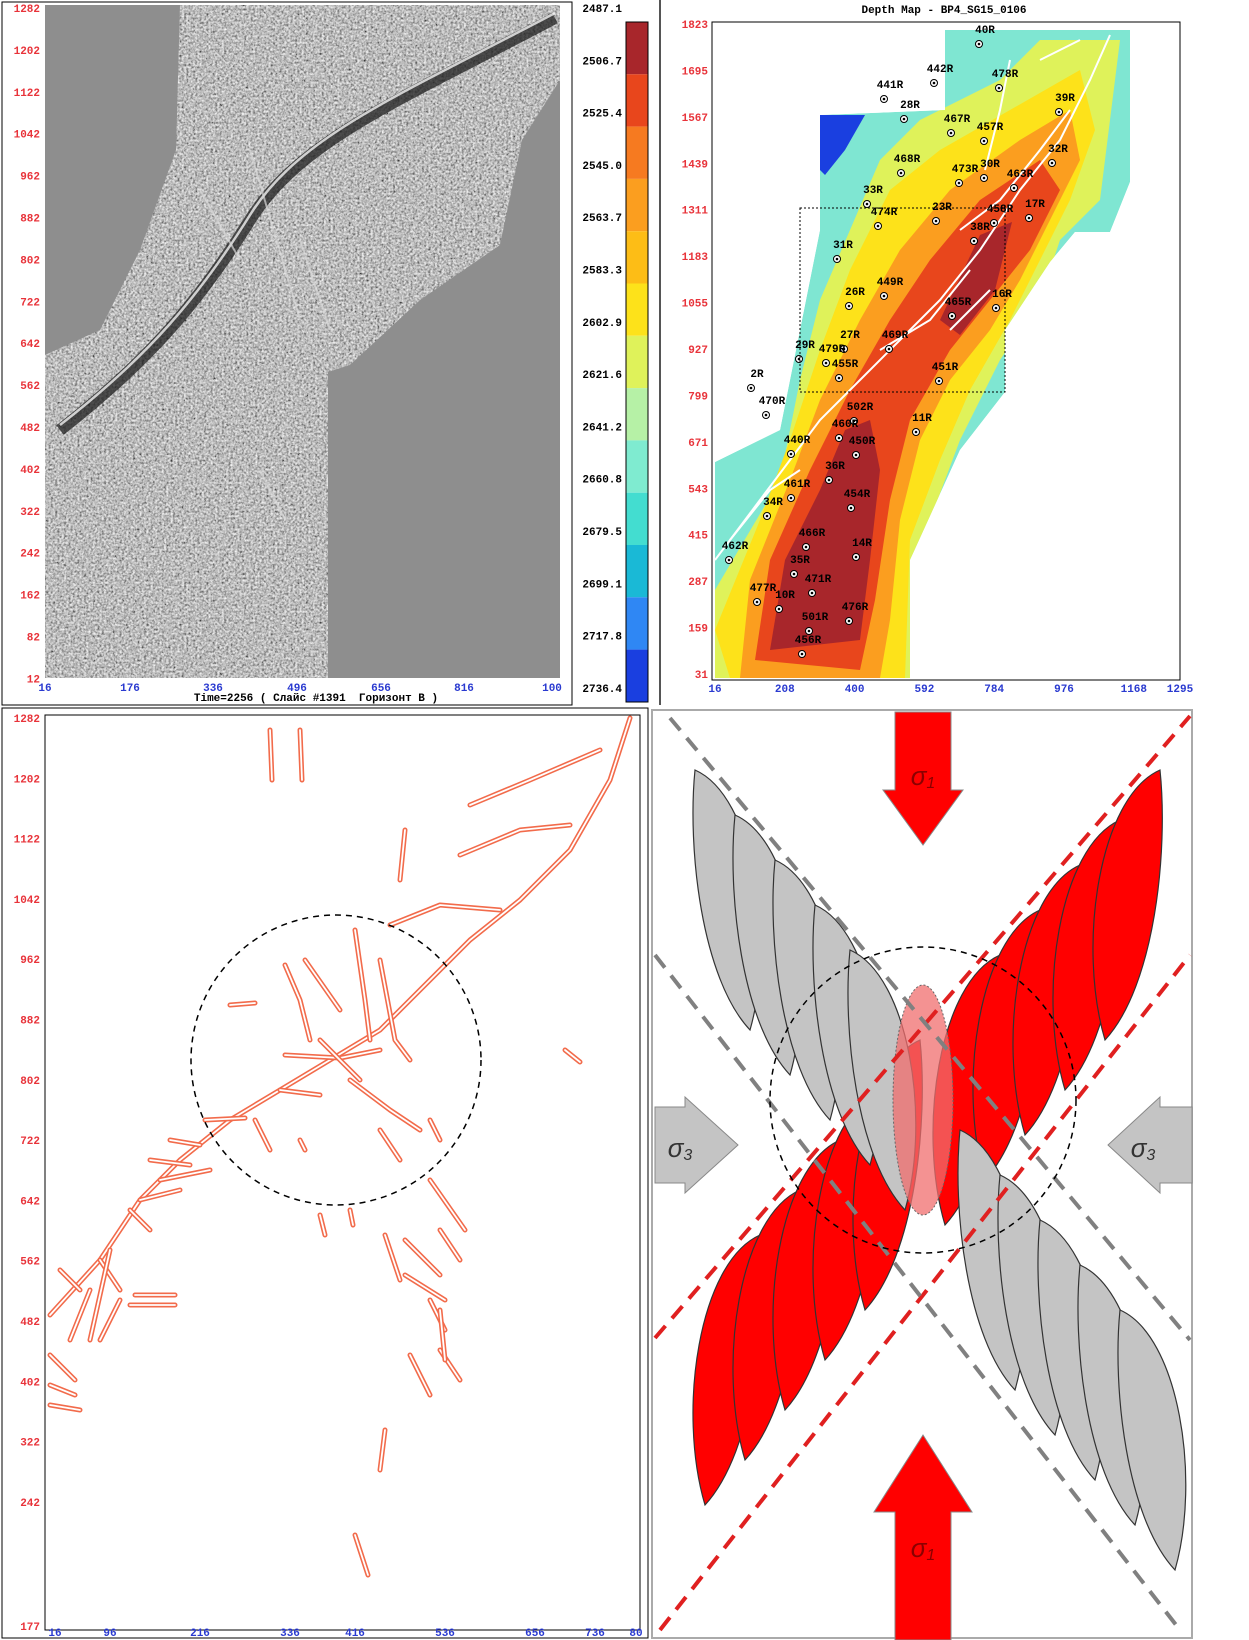 The image size is (1249, 1640). I want to click on y-tick-label: 1202, so click(27, 52).